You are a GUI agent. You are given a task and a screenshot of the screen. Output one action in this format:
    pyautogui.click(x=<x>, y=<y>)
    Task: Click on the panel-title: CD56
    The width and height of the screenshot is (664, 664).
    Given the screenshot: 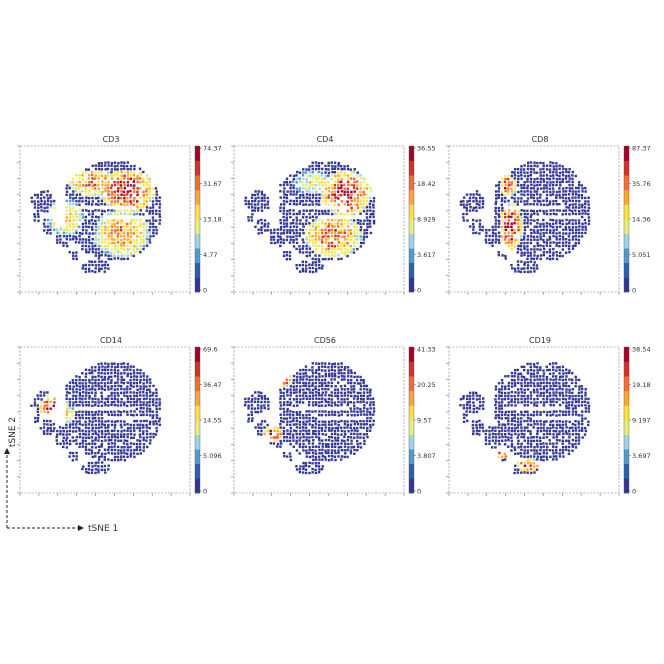 What is the action you would take?
    pyautogui.click(x=325, y=340)
    